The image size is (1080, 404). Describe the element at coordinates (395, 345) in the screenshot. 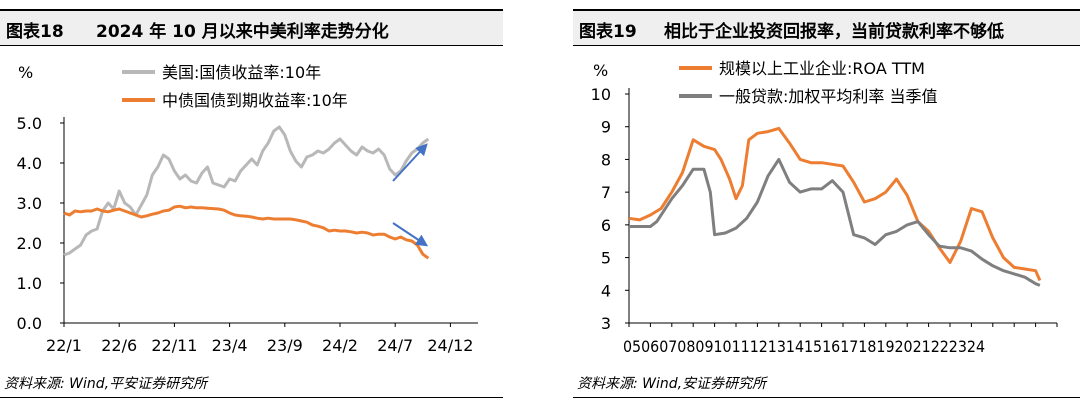

I see `x-tick-label: 24/7` at that location.